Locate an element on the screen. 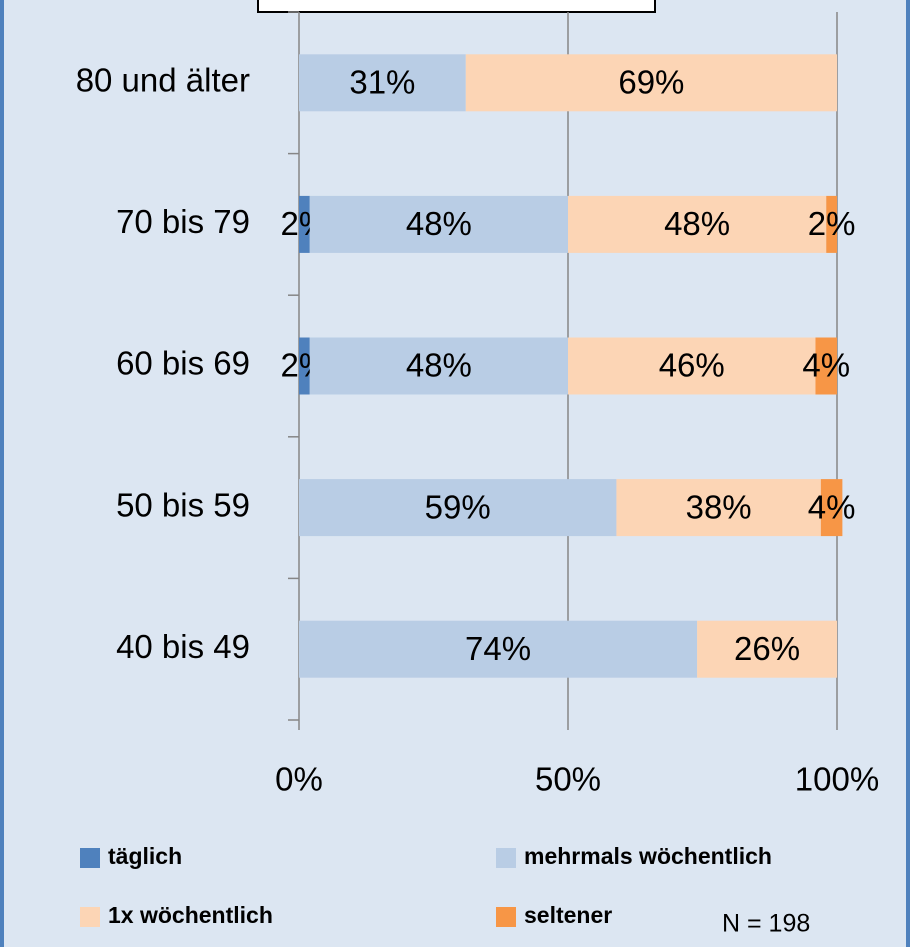 The height and width of the screenshot is (947, 910). y-tick-label: 40 bis 49 is located at coordinates (183, 646).